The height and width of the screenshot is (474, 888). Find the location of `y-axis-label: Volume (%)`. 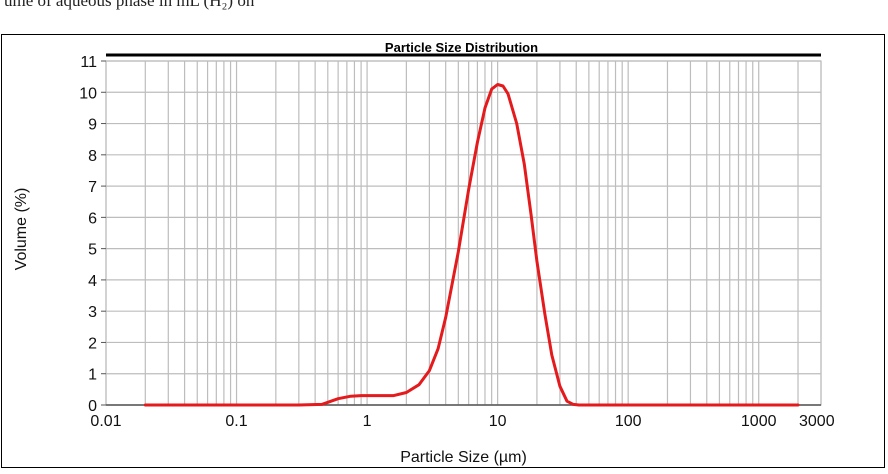

y-axis-label: Volume (%) is located at coordinates (21, 229).